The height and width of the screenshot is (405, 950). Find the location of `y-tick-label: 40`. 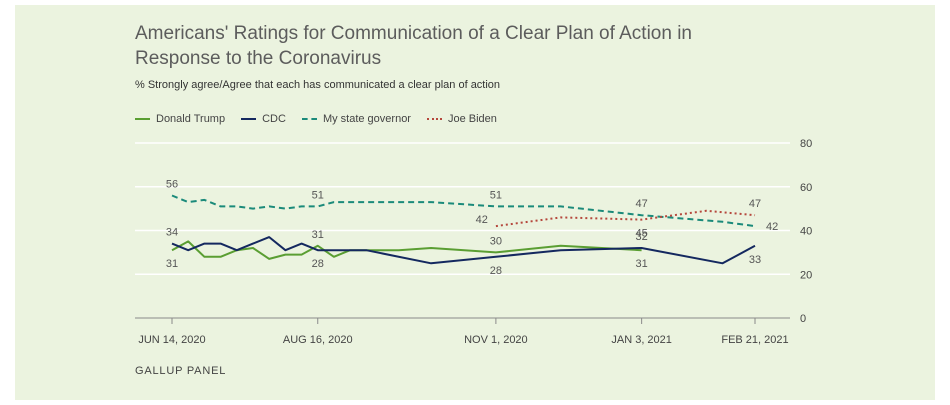

y-tick-label: 40 is located at coordinates (806, 232).